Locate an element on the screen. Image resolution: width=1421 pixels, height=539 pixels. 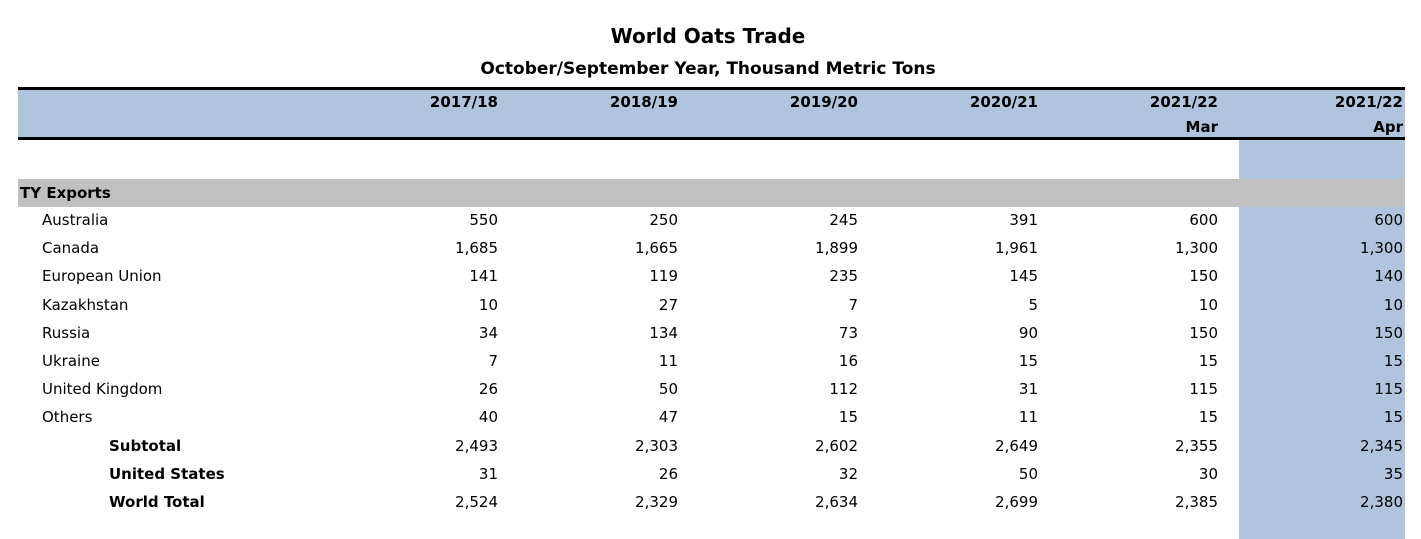
header-band is located at coordinates (711, 113).